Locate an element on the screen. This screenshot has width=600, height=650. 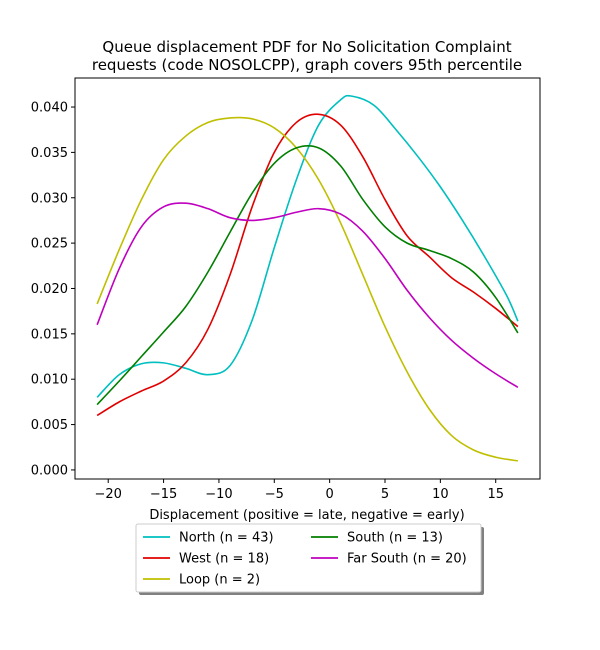
y-tick-label: 0.010 is located at coordinates (49, 380).